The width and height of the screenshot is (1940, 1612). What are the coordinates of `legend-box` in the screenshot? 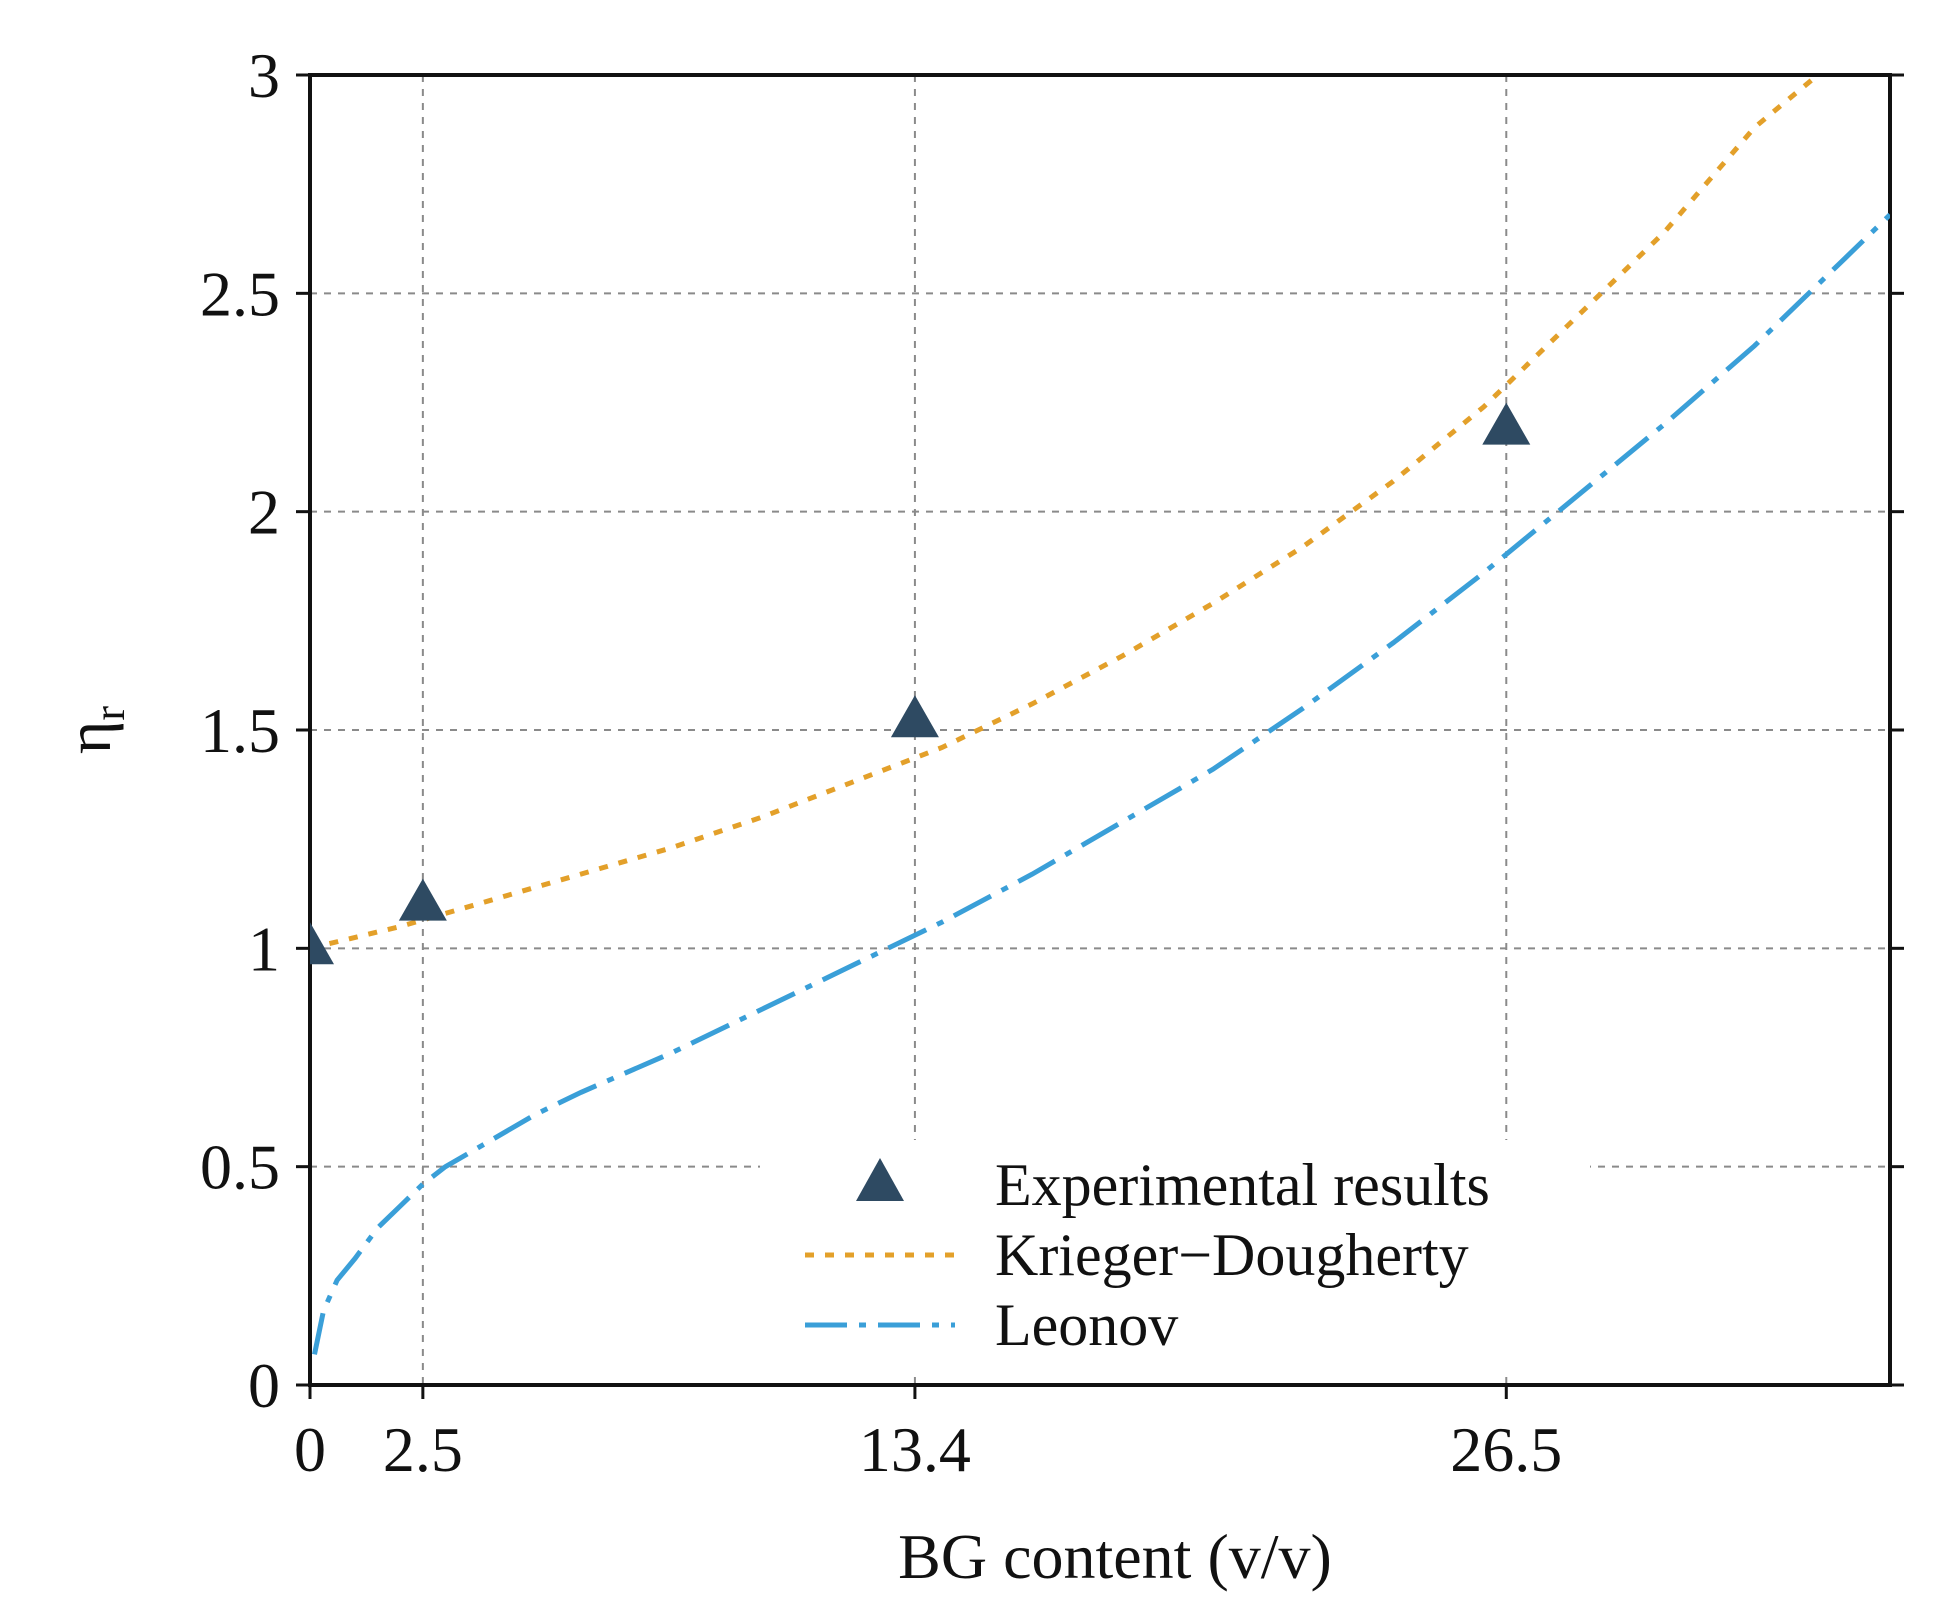 It's located at (1175, 1257).